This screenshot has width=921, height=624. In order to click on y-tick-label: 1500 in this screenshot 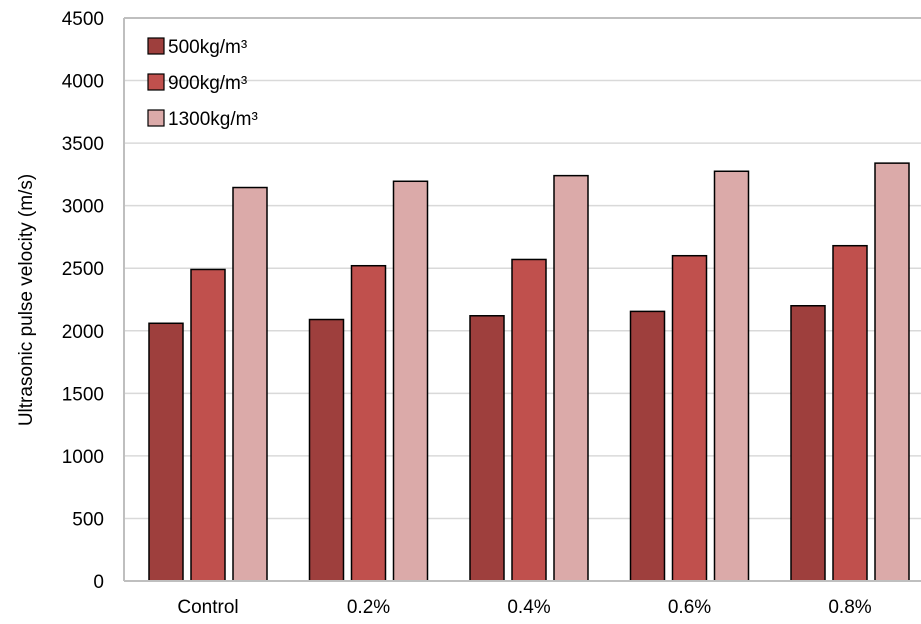, I will do `click(83, 394)`.